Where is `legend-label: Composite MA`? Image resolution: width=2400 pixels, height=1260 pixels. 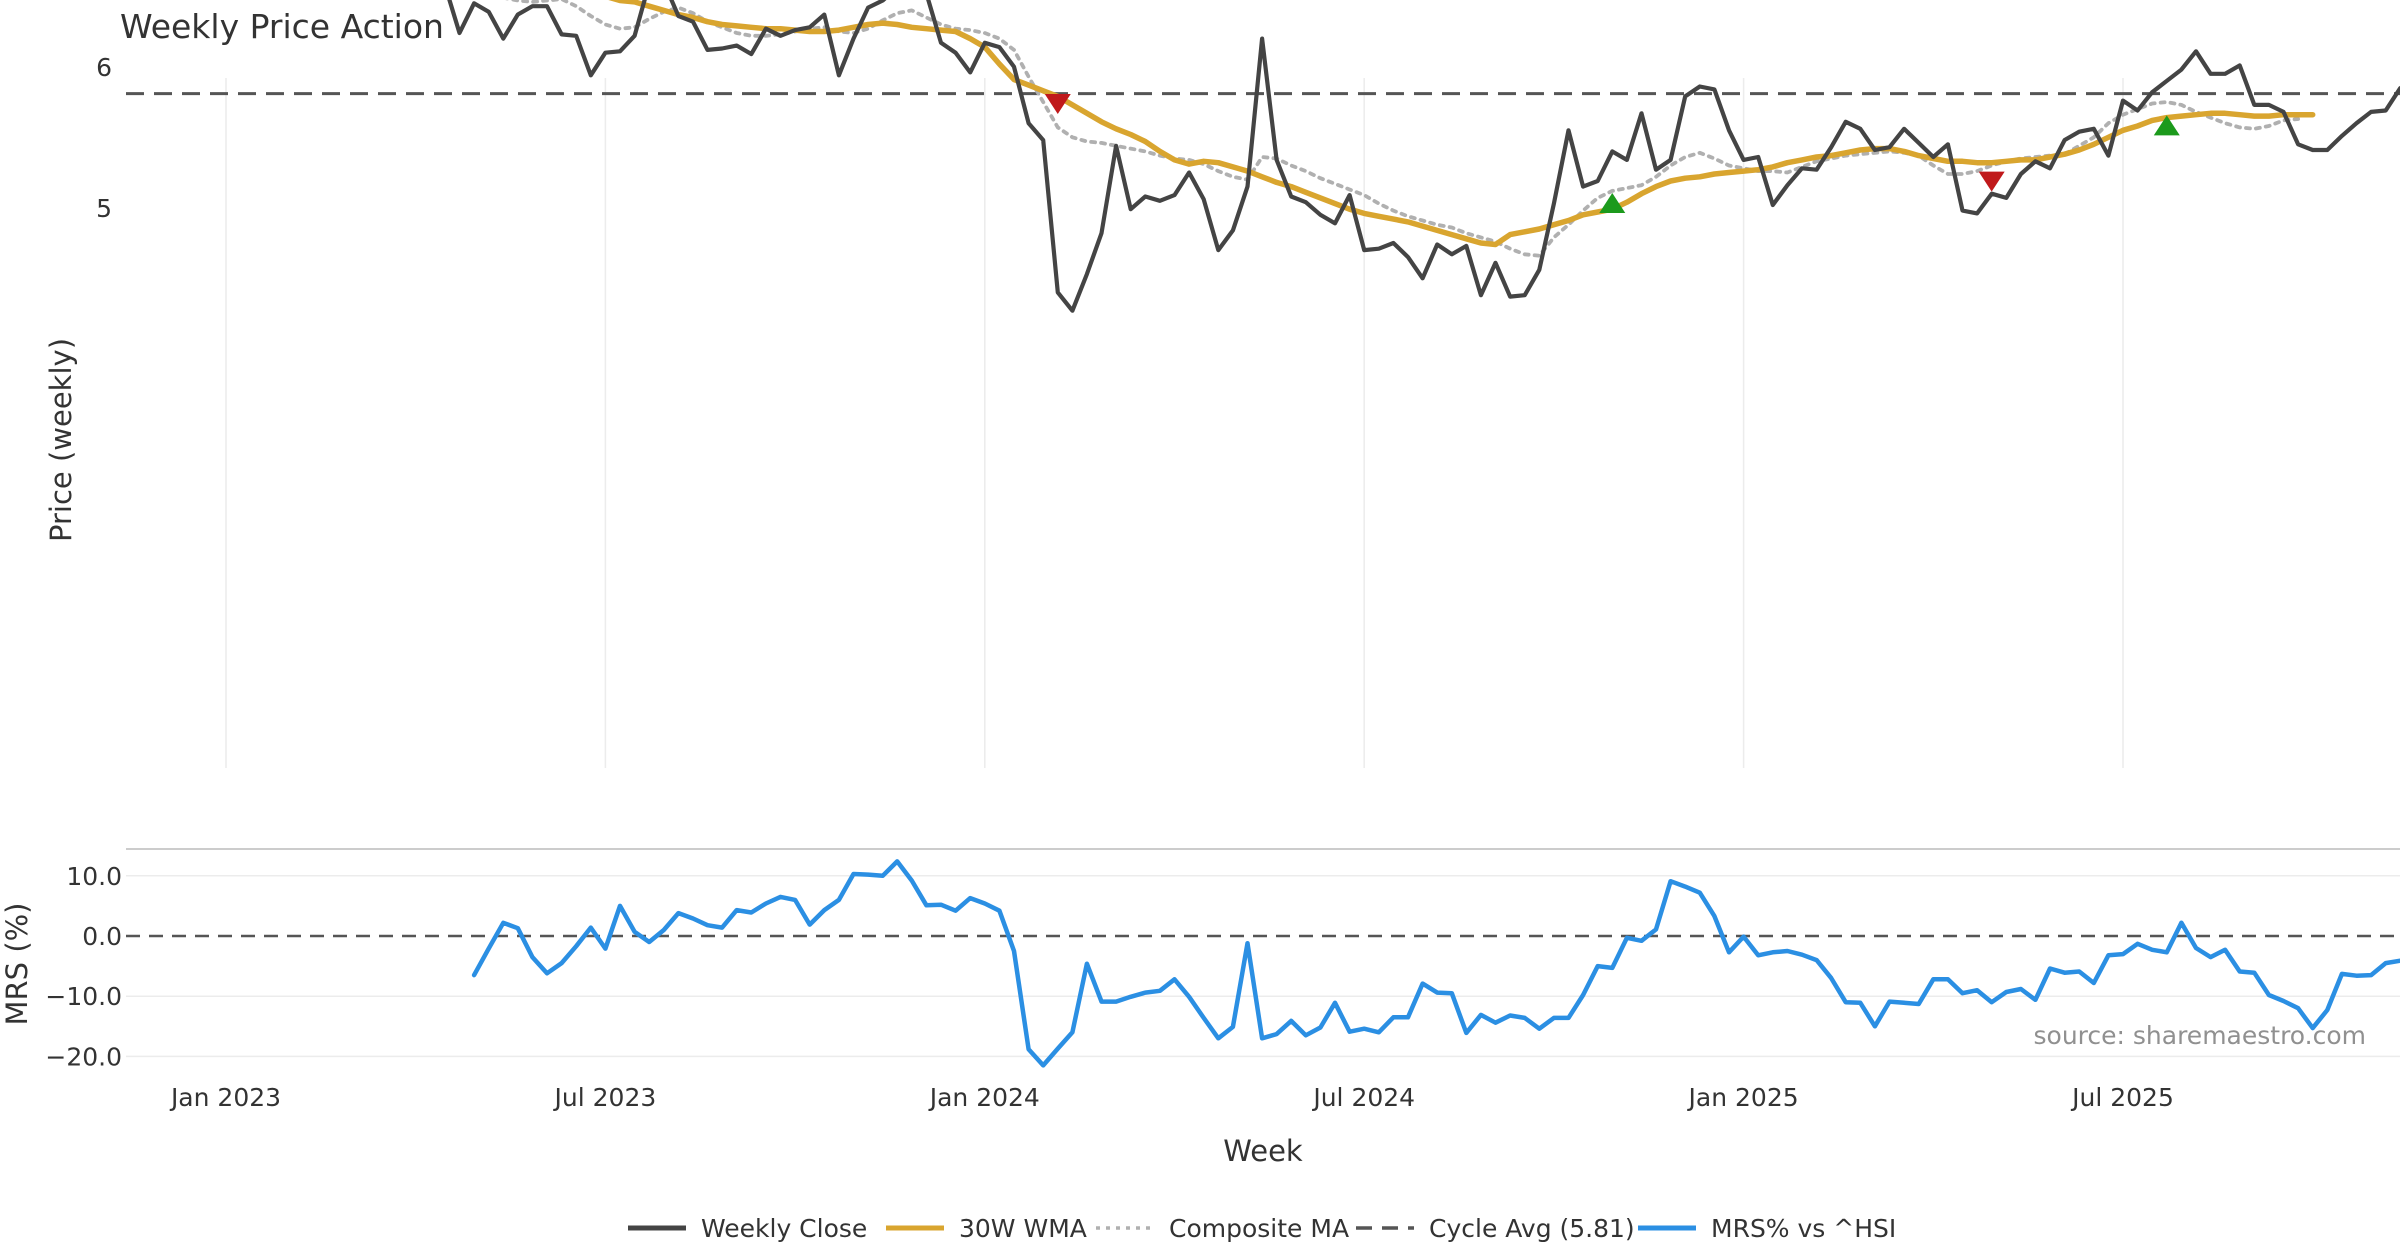
legend-label: Composite MA is located at coordinates (1259, 1228).